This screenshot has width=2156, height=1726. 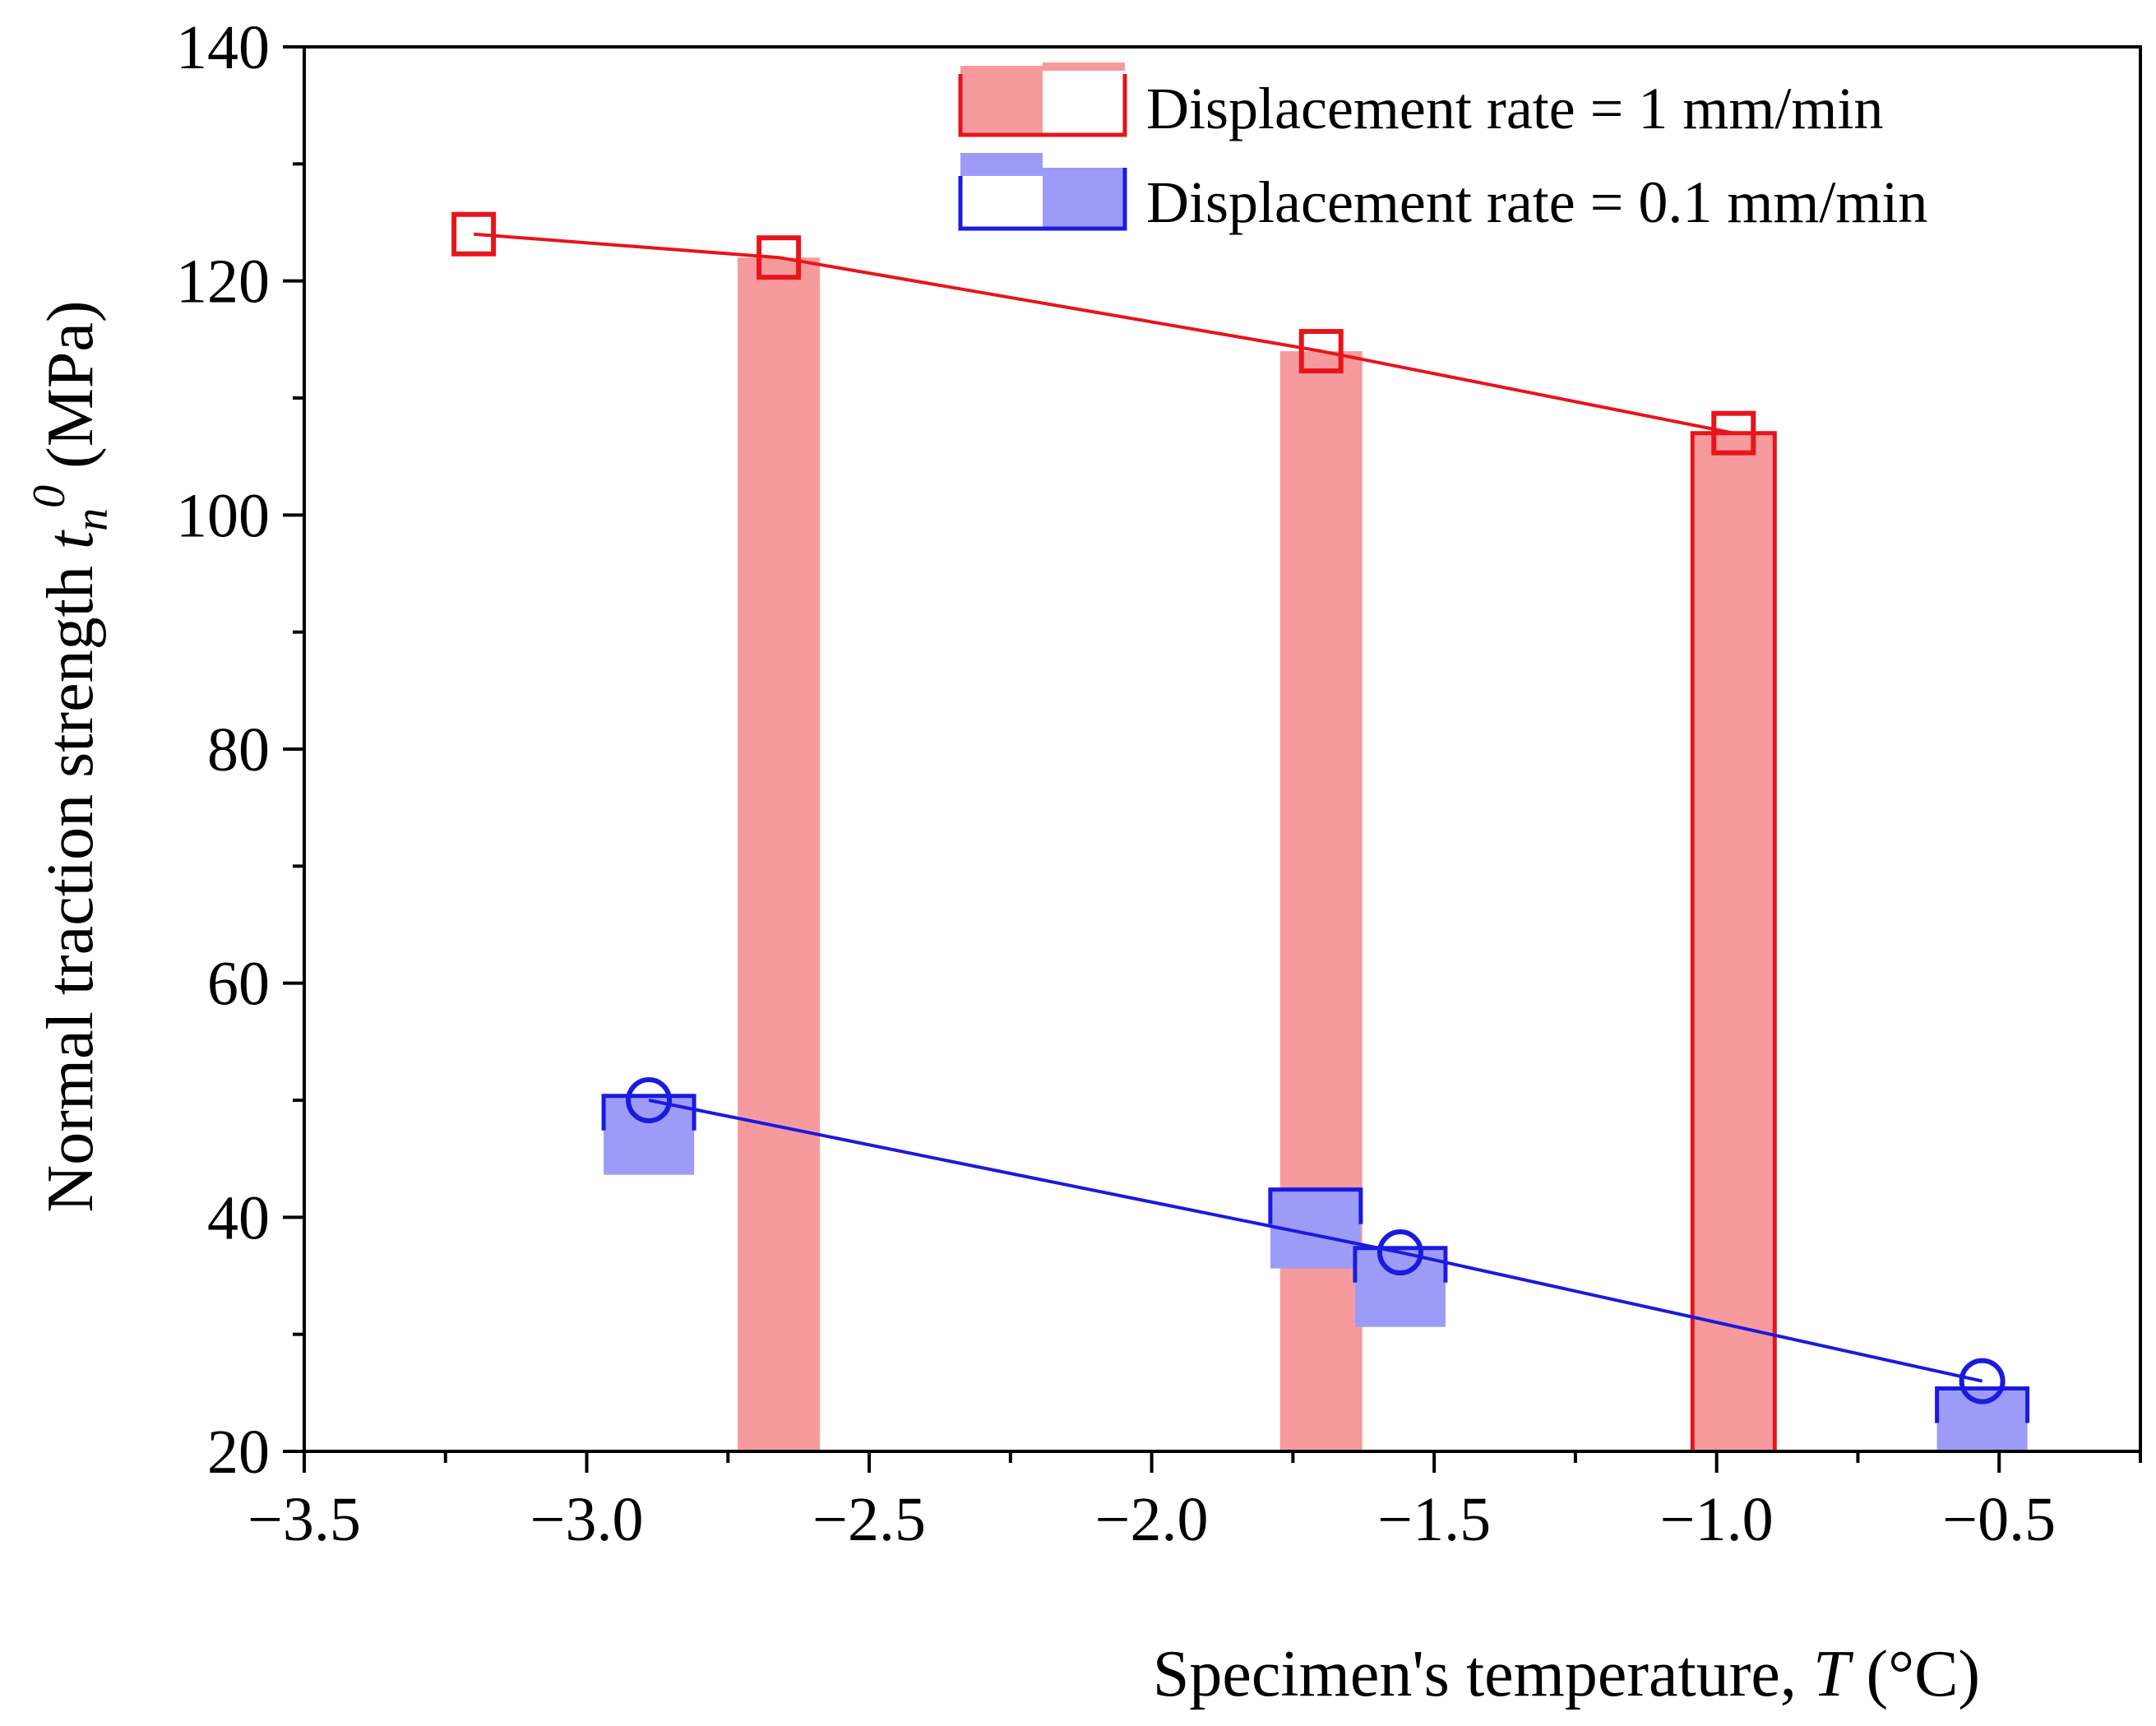 What do you see at coordinates (587, 1519) in the screenshot?
I see `x-tick-label-1: −3.0` at bounding box center [587, 1519].